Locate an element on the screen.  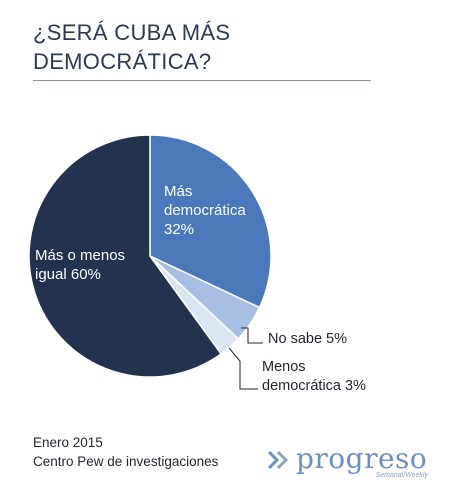
chart-title: ¿SERÁ CUBA MÁS DEMOCRÁTICA? is located at coordinates (203, 47).